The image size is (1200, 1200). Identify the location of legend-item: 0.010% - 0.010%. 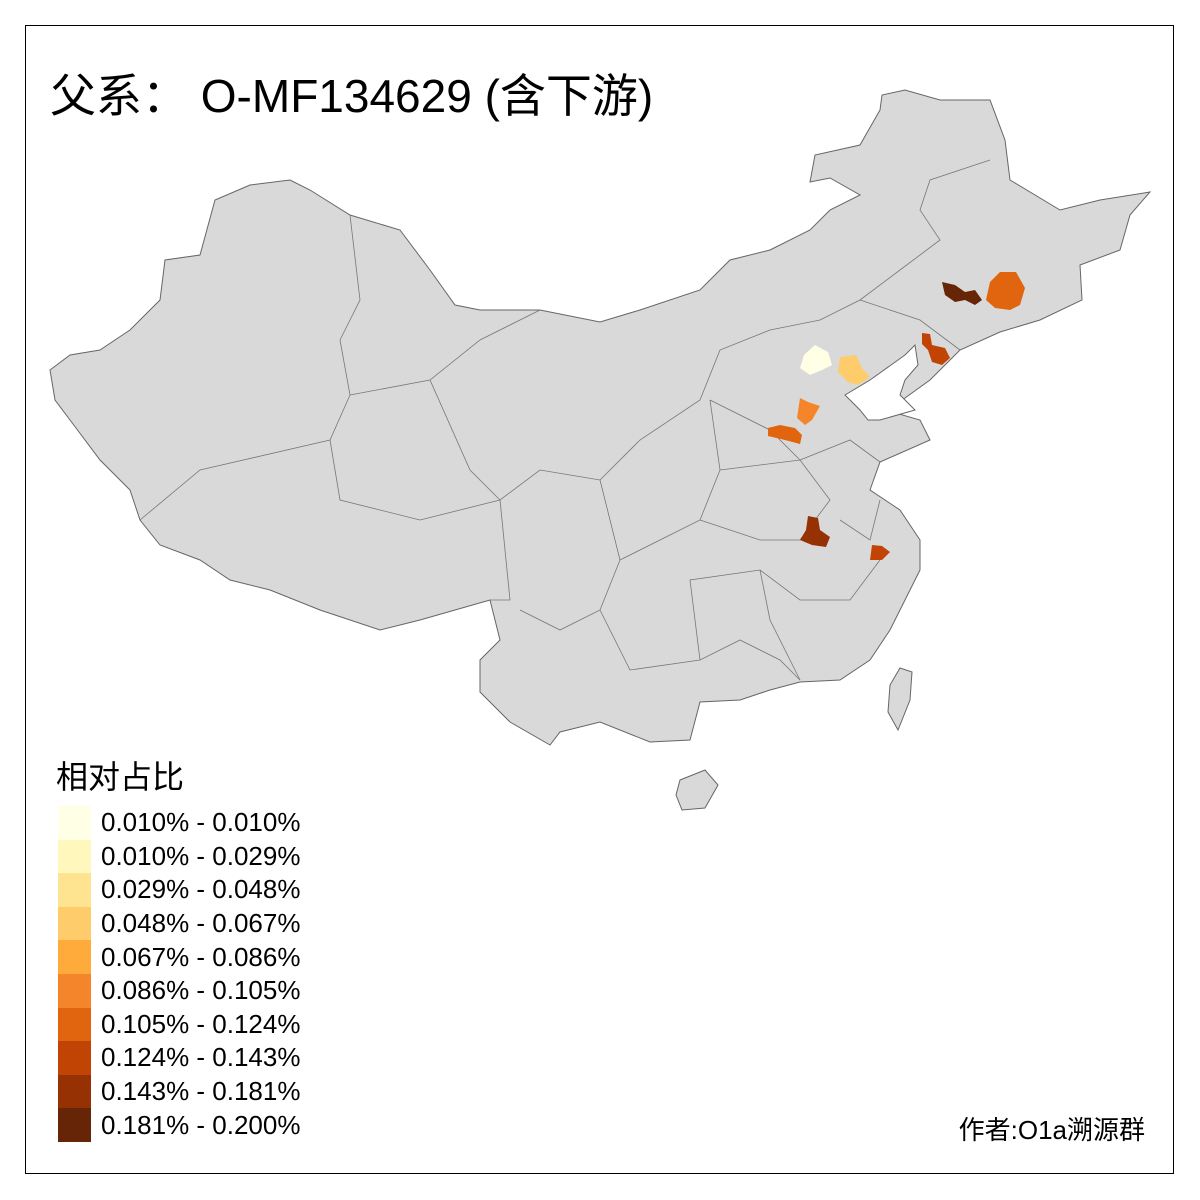
(179, 823).